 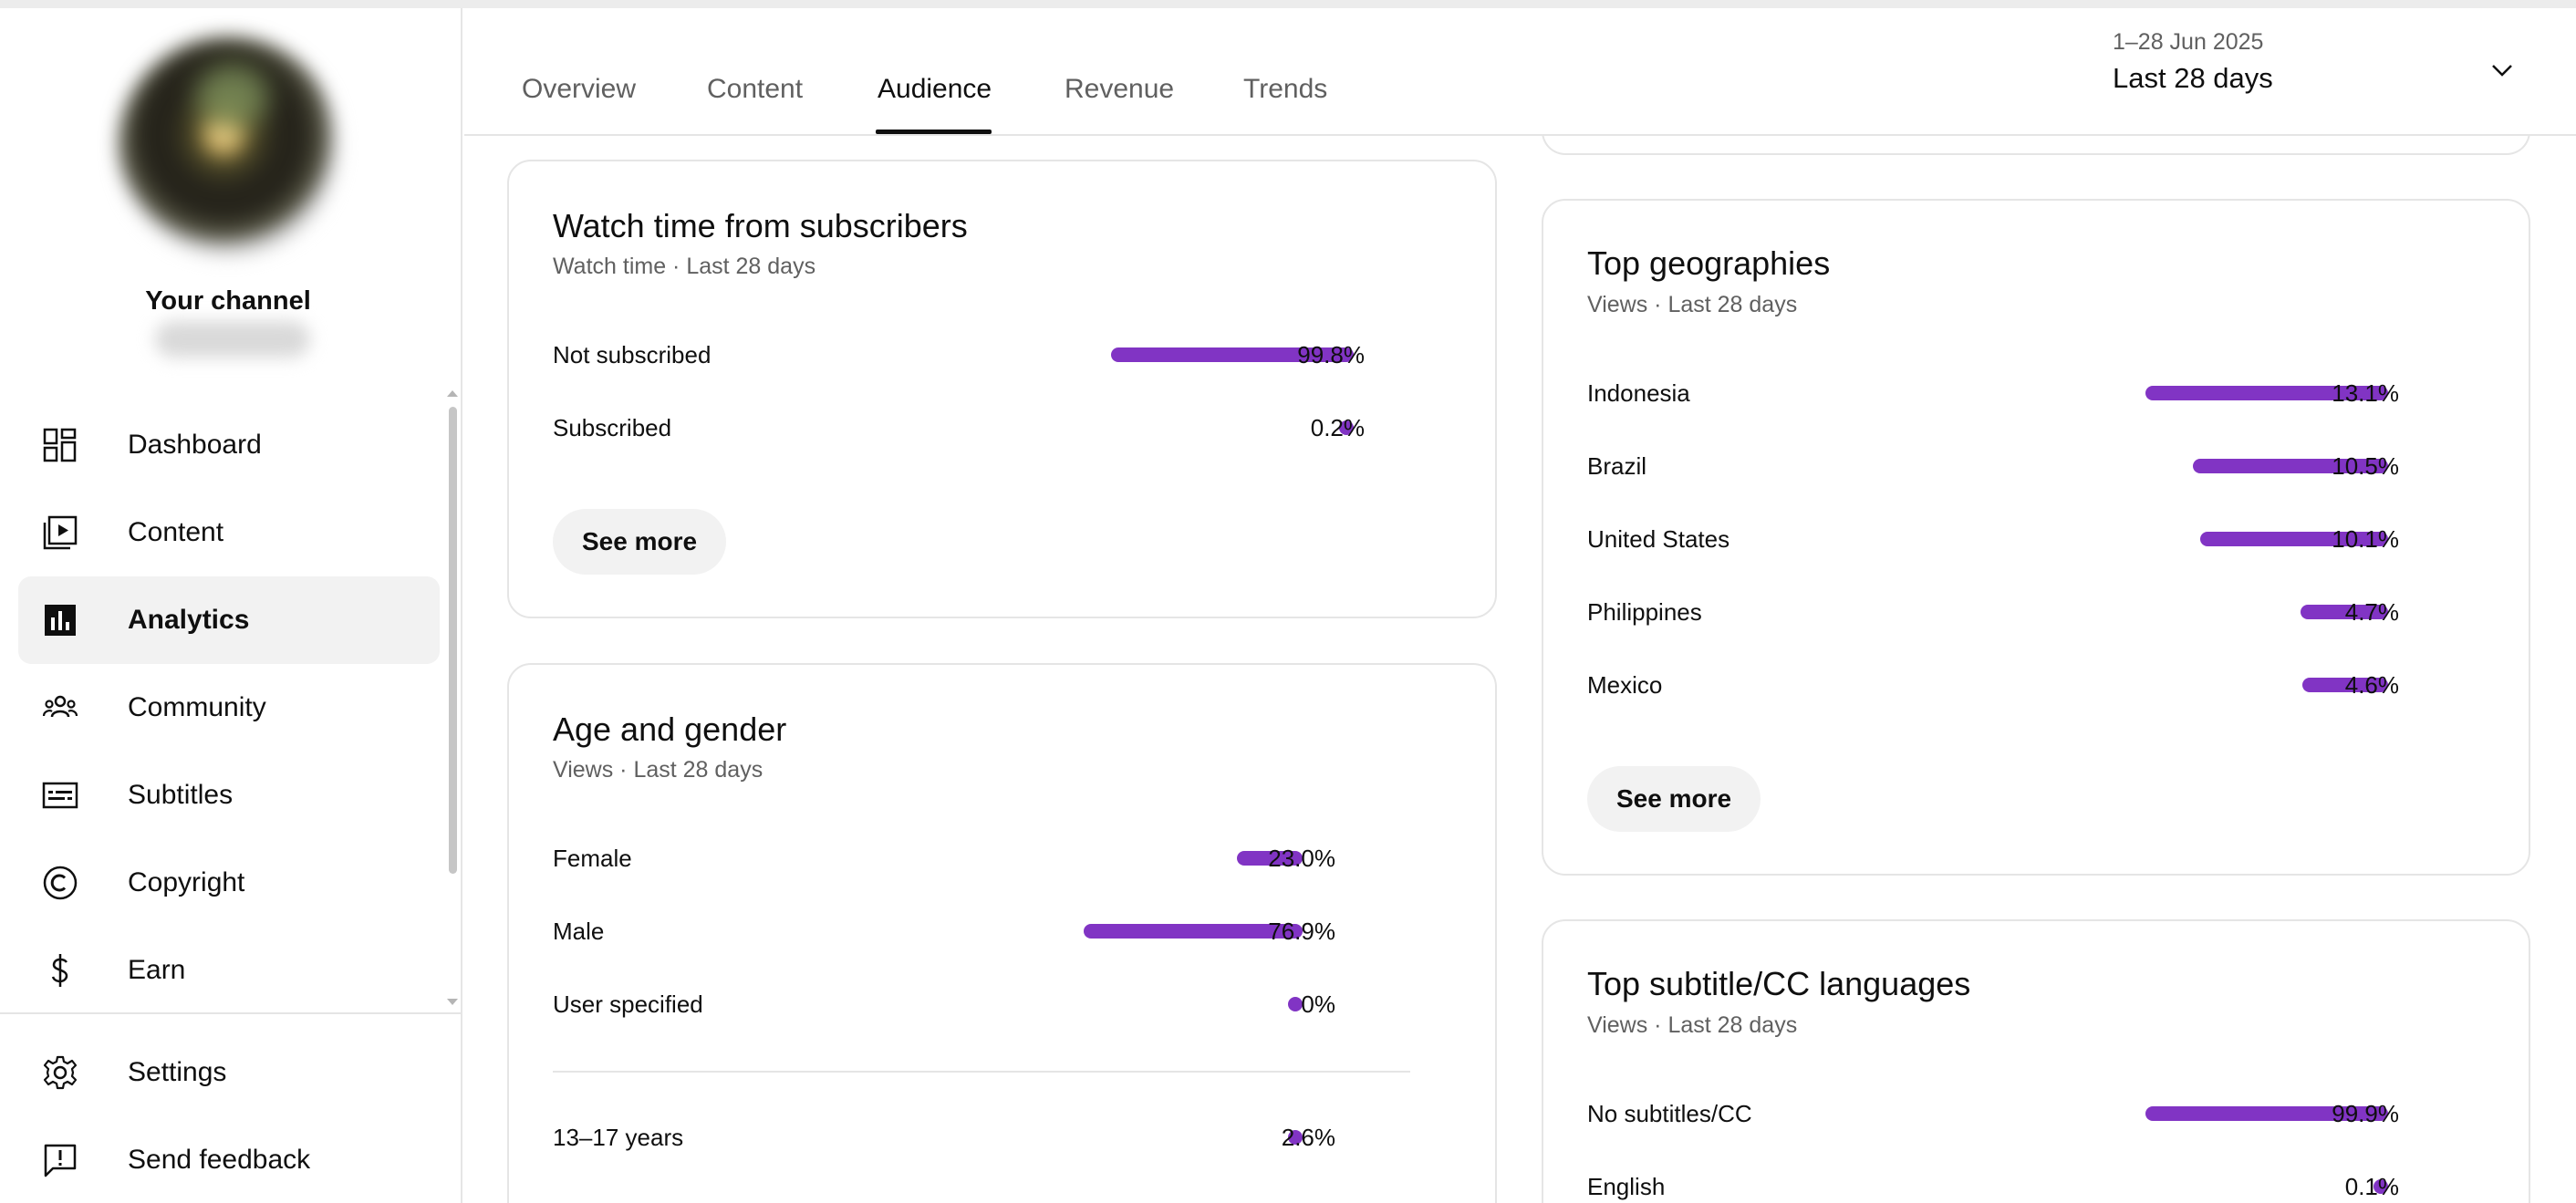 What do you see at coordinates (1193, 931) in the screenshot?
I see `bar-male` at bounding box center [1193, 931].